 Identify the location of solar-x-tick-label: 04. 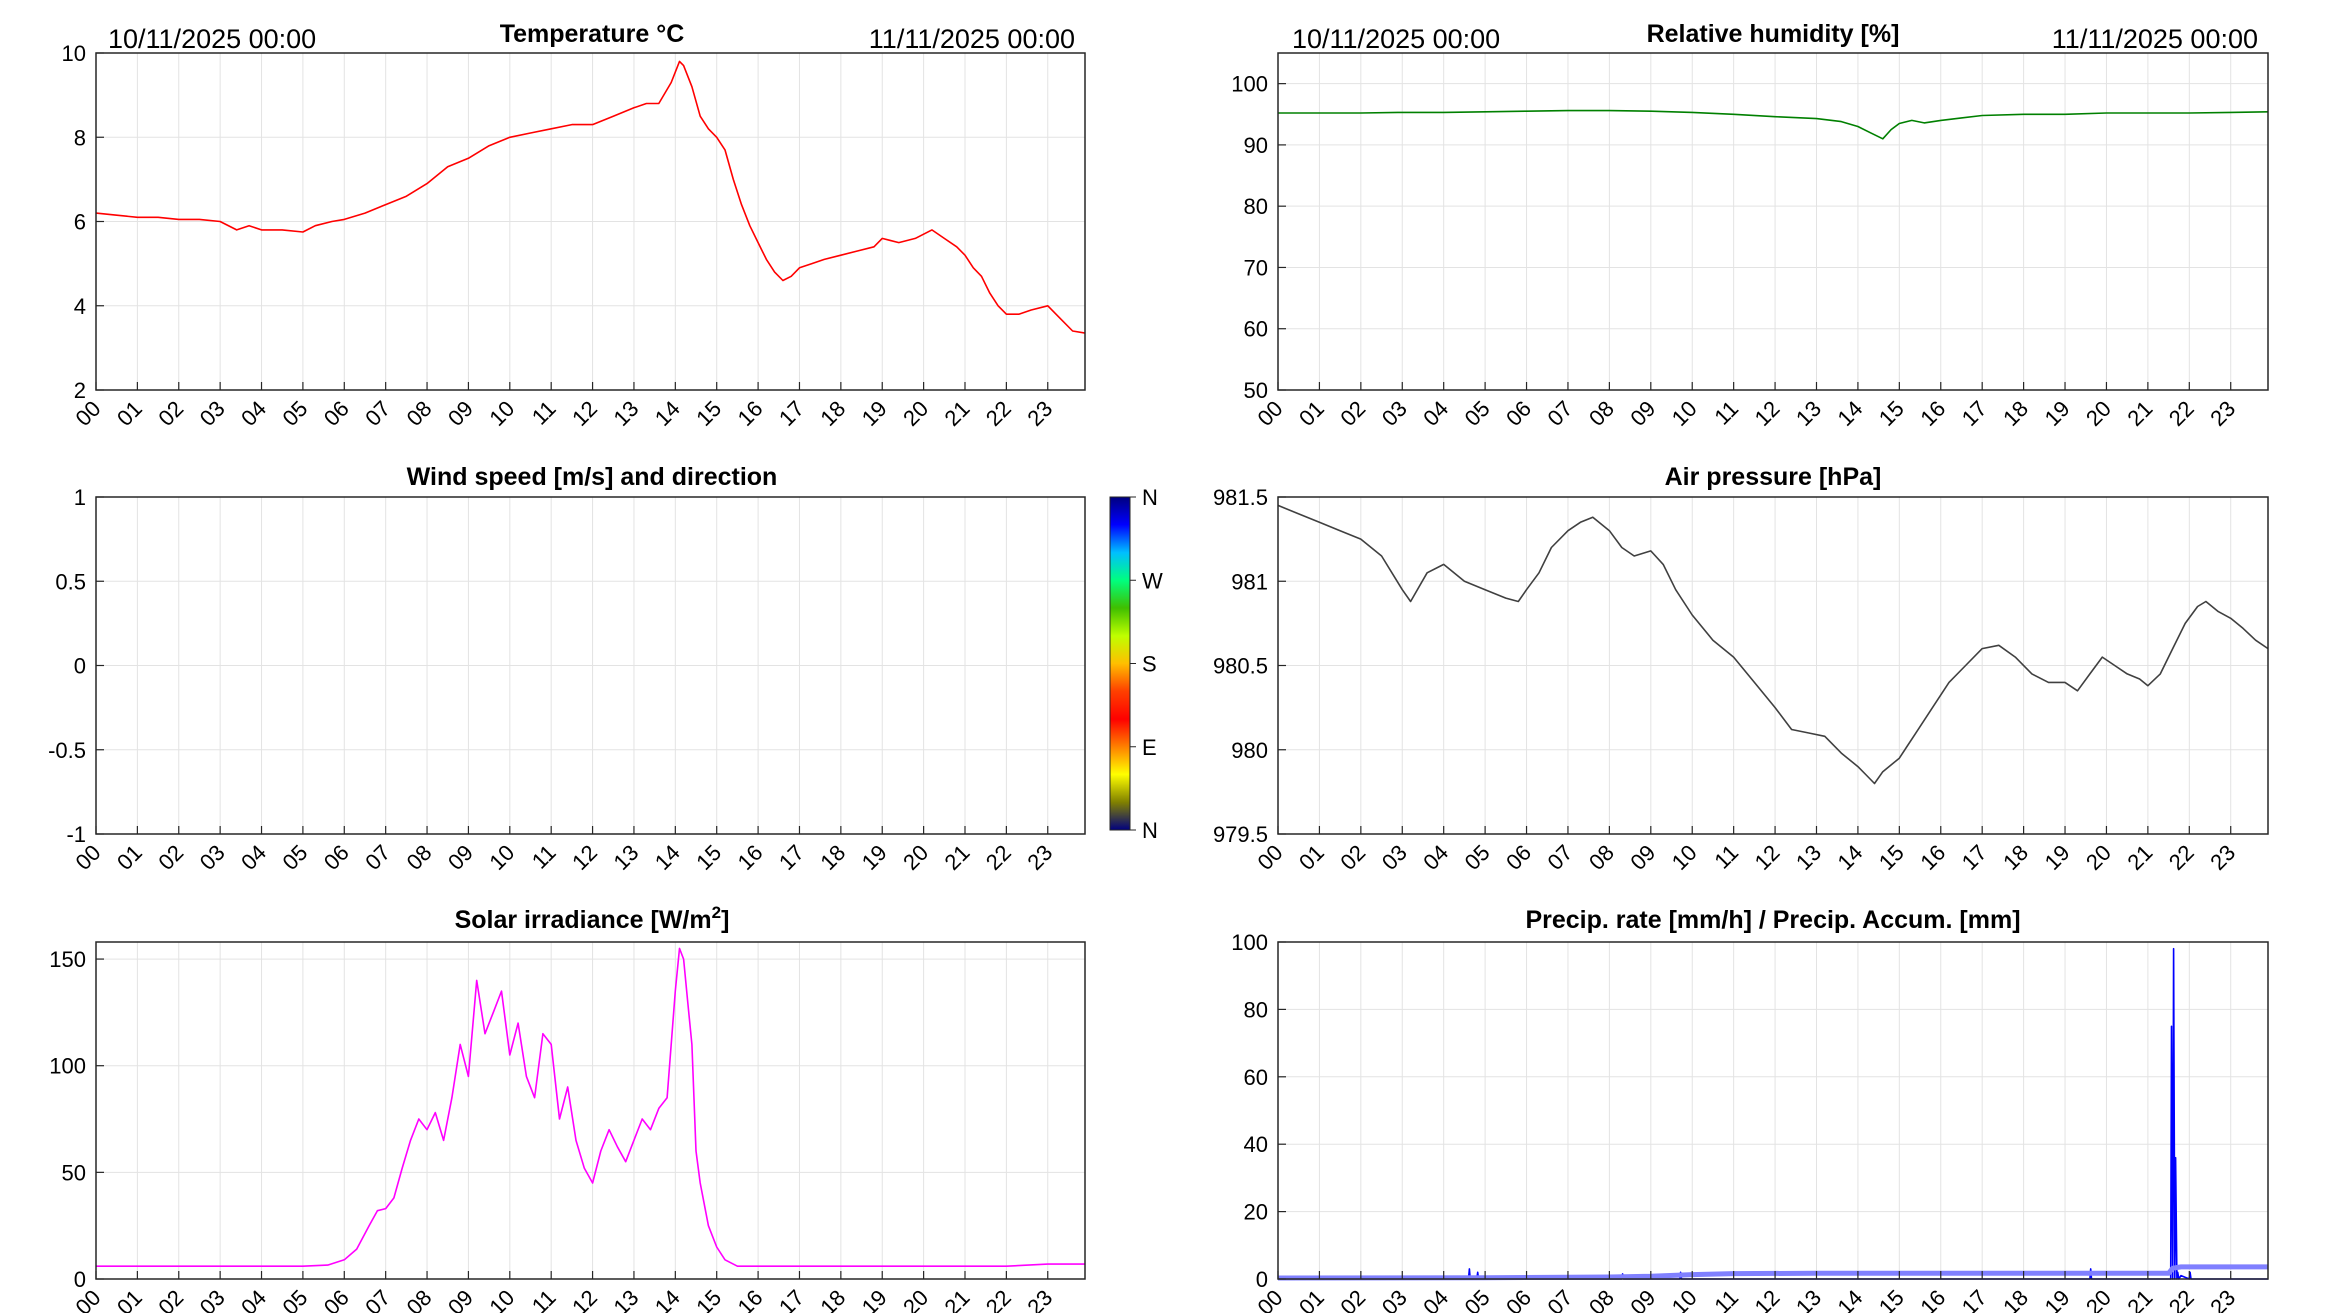
(253, 1299).